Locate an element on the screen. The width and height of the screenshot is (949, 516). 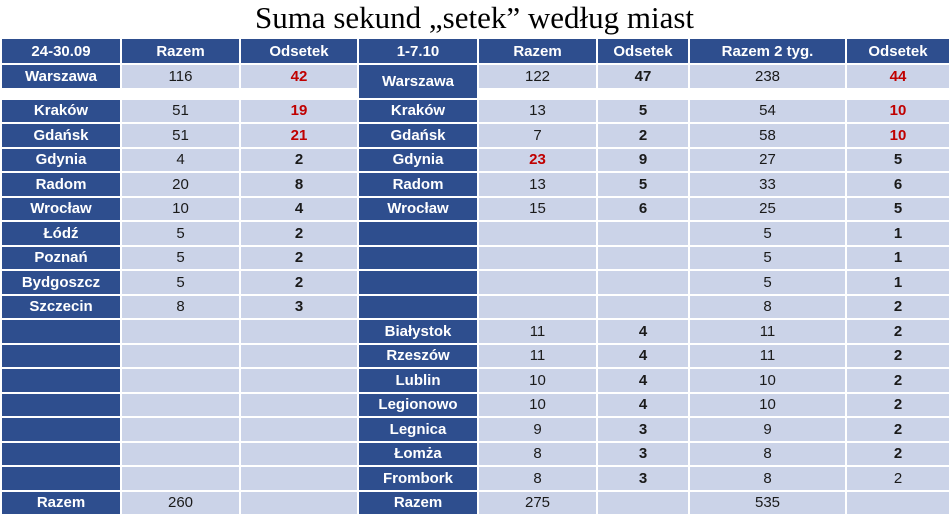
city-cell: Gdynia is located at coordinates (61, 159).